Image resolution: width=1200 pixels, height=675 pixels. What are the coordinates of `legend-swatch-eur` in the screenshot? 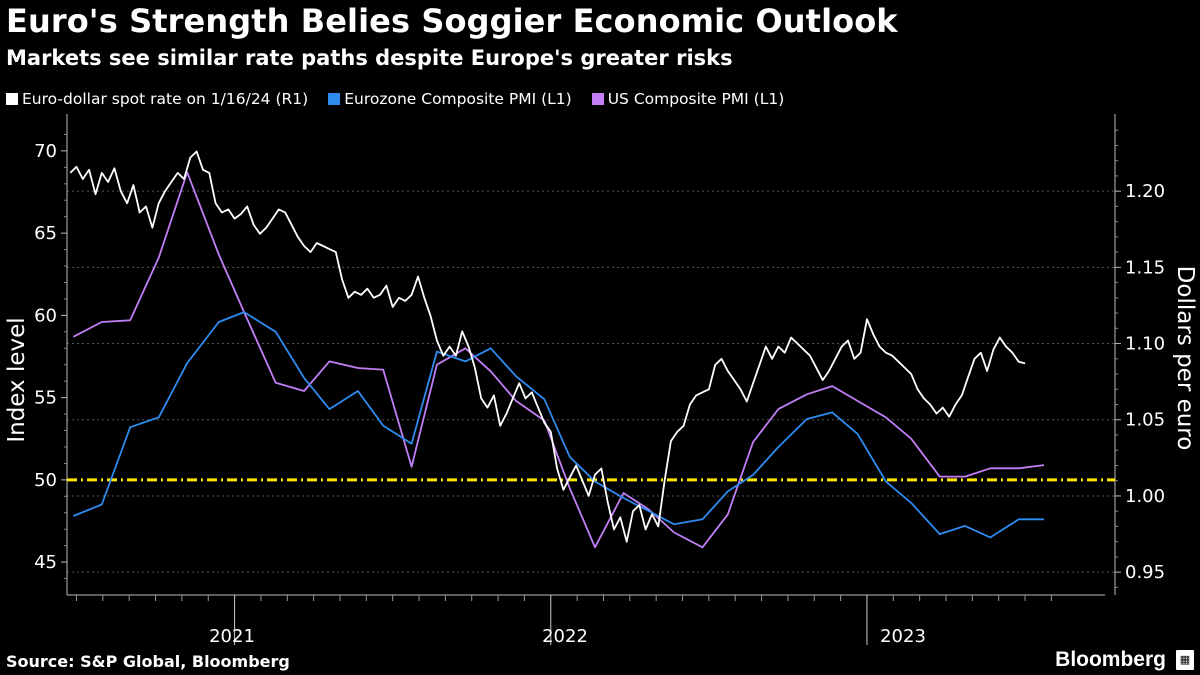 It's located at (12, 99).